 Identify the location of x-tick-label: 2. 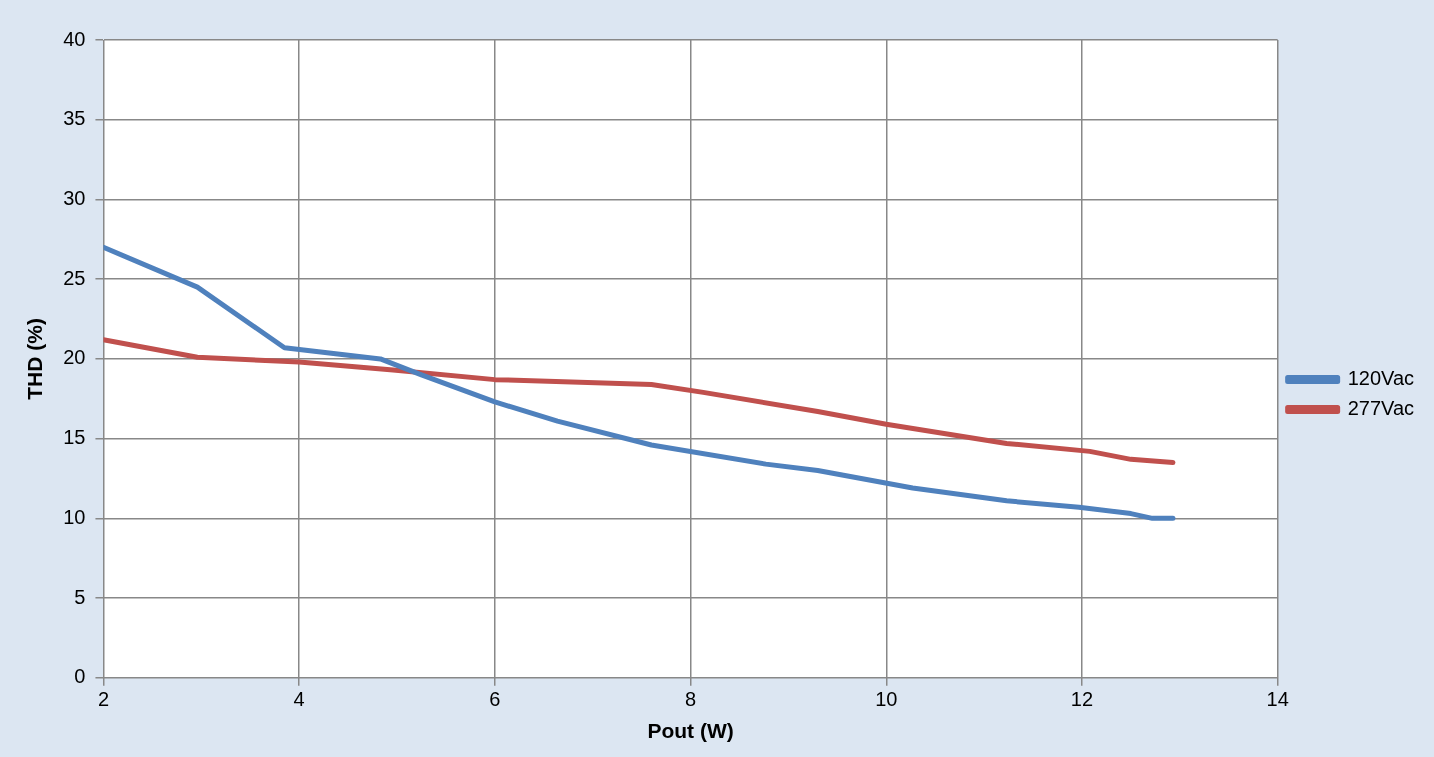
(103, 699).